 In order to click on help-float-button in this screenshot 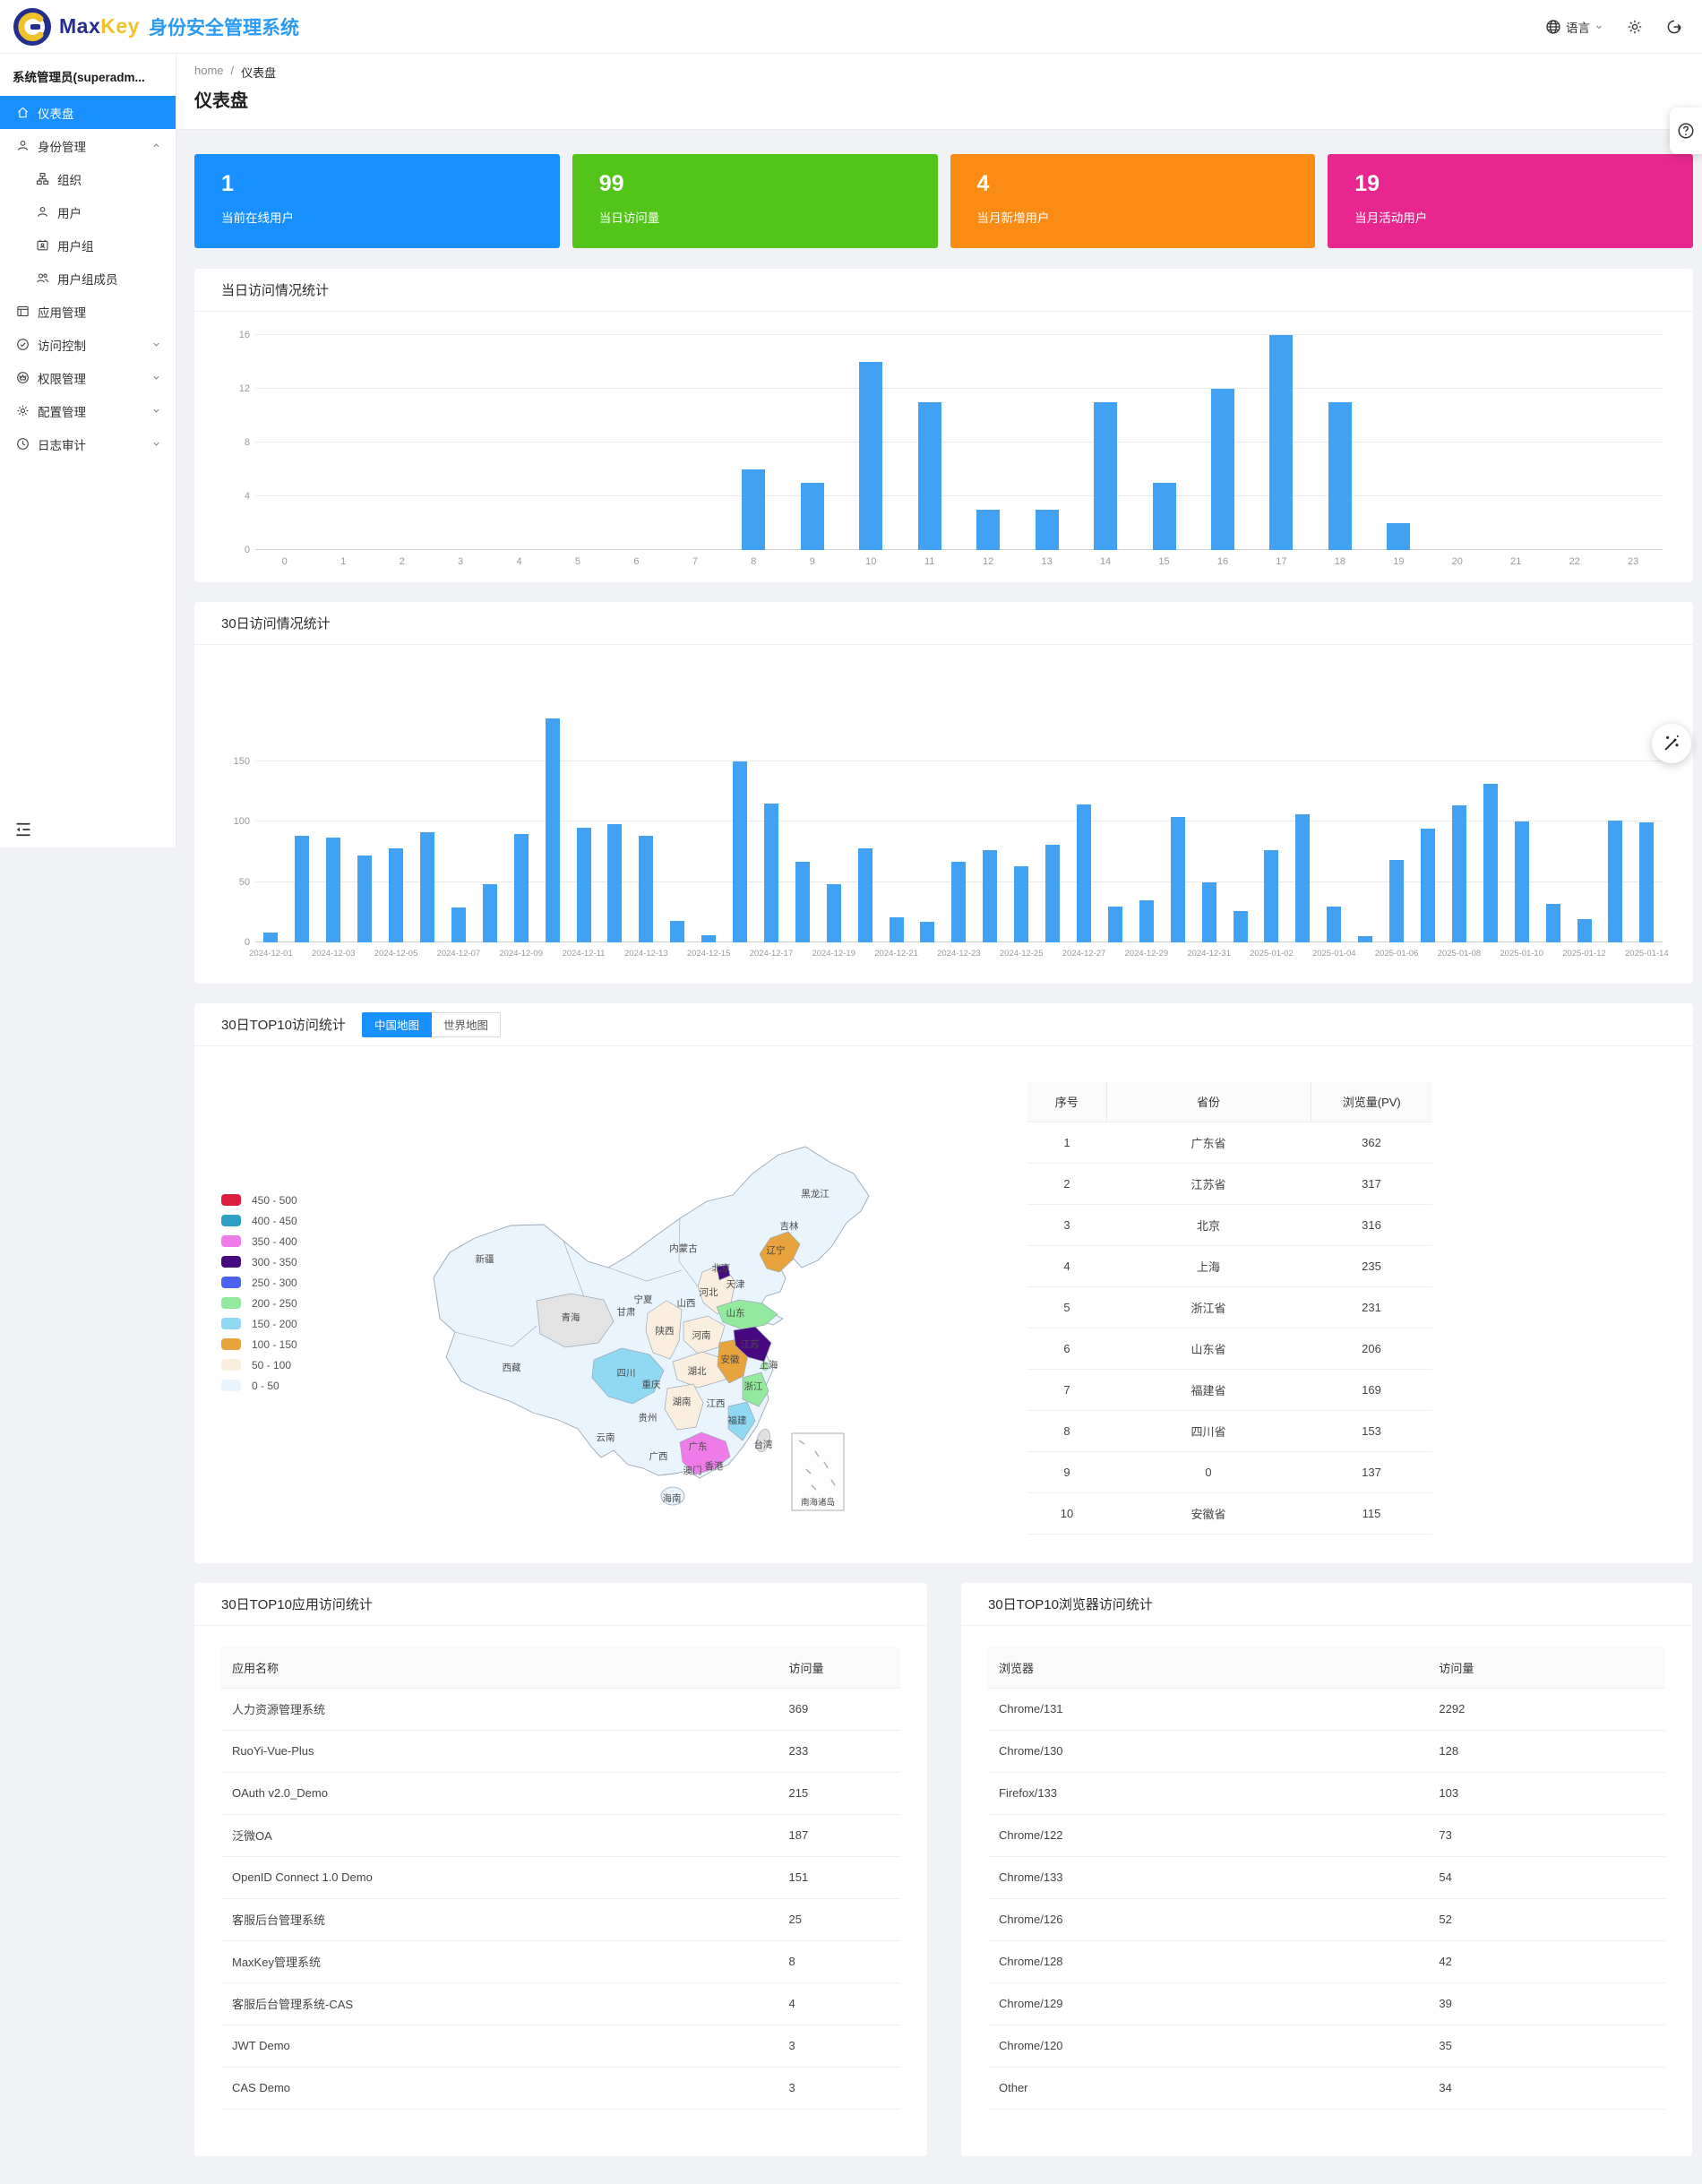, I will do `click(1686, 130)`.